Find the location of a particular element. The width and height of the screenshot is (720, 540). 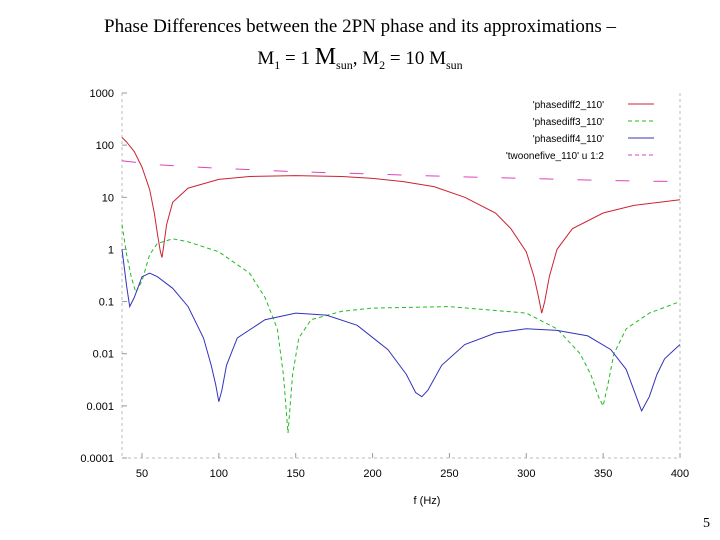

m1-symbol: M is located at coordinates (266, 58).